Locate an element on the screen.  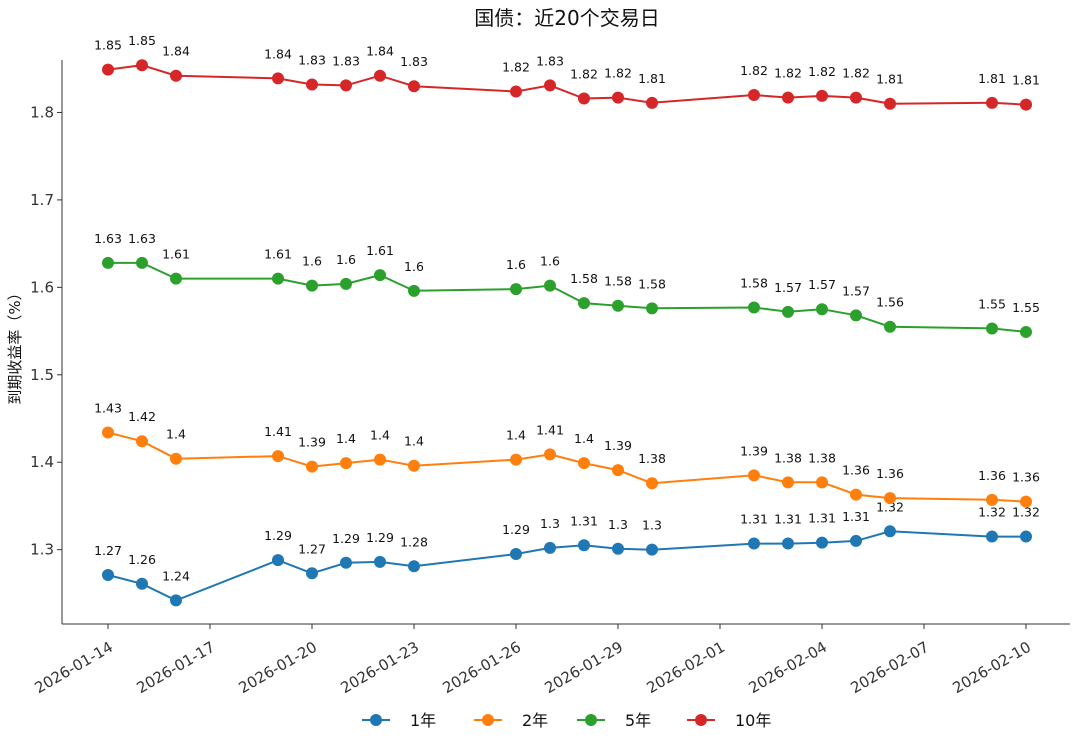
series-line is located at coordinates (566, 566).